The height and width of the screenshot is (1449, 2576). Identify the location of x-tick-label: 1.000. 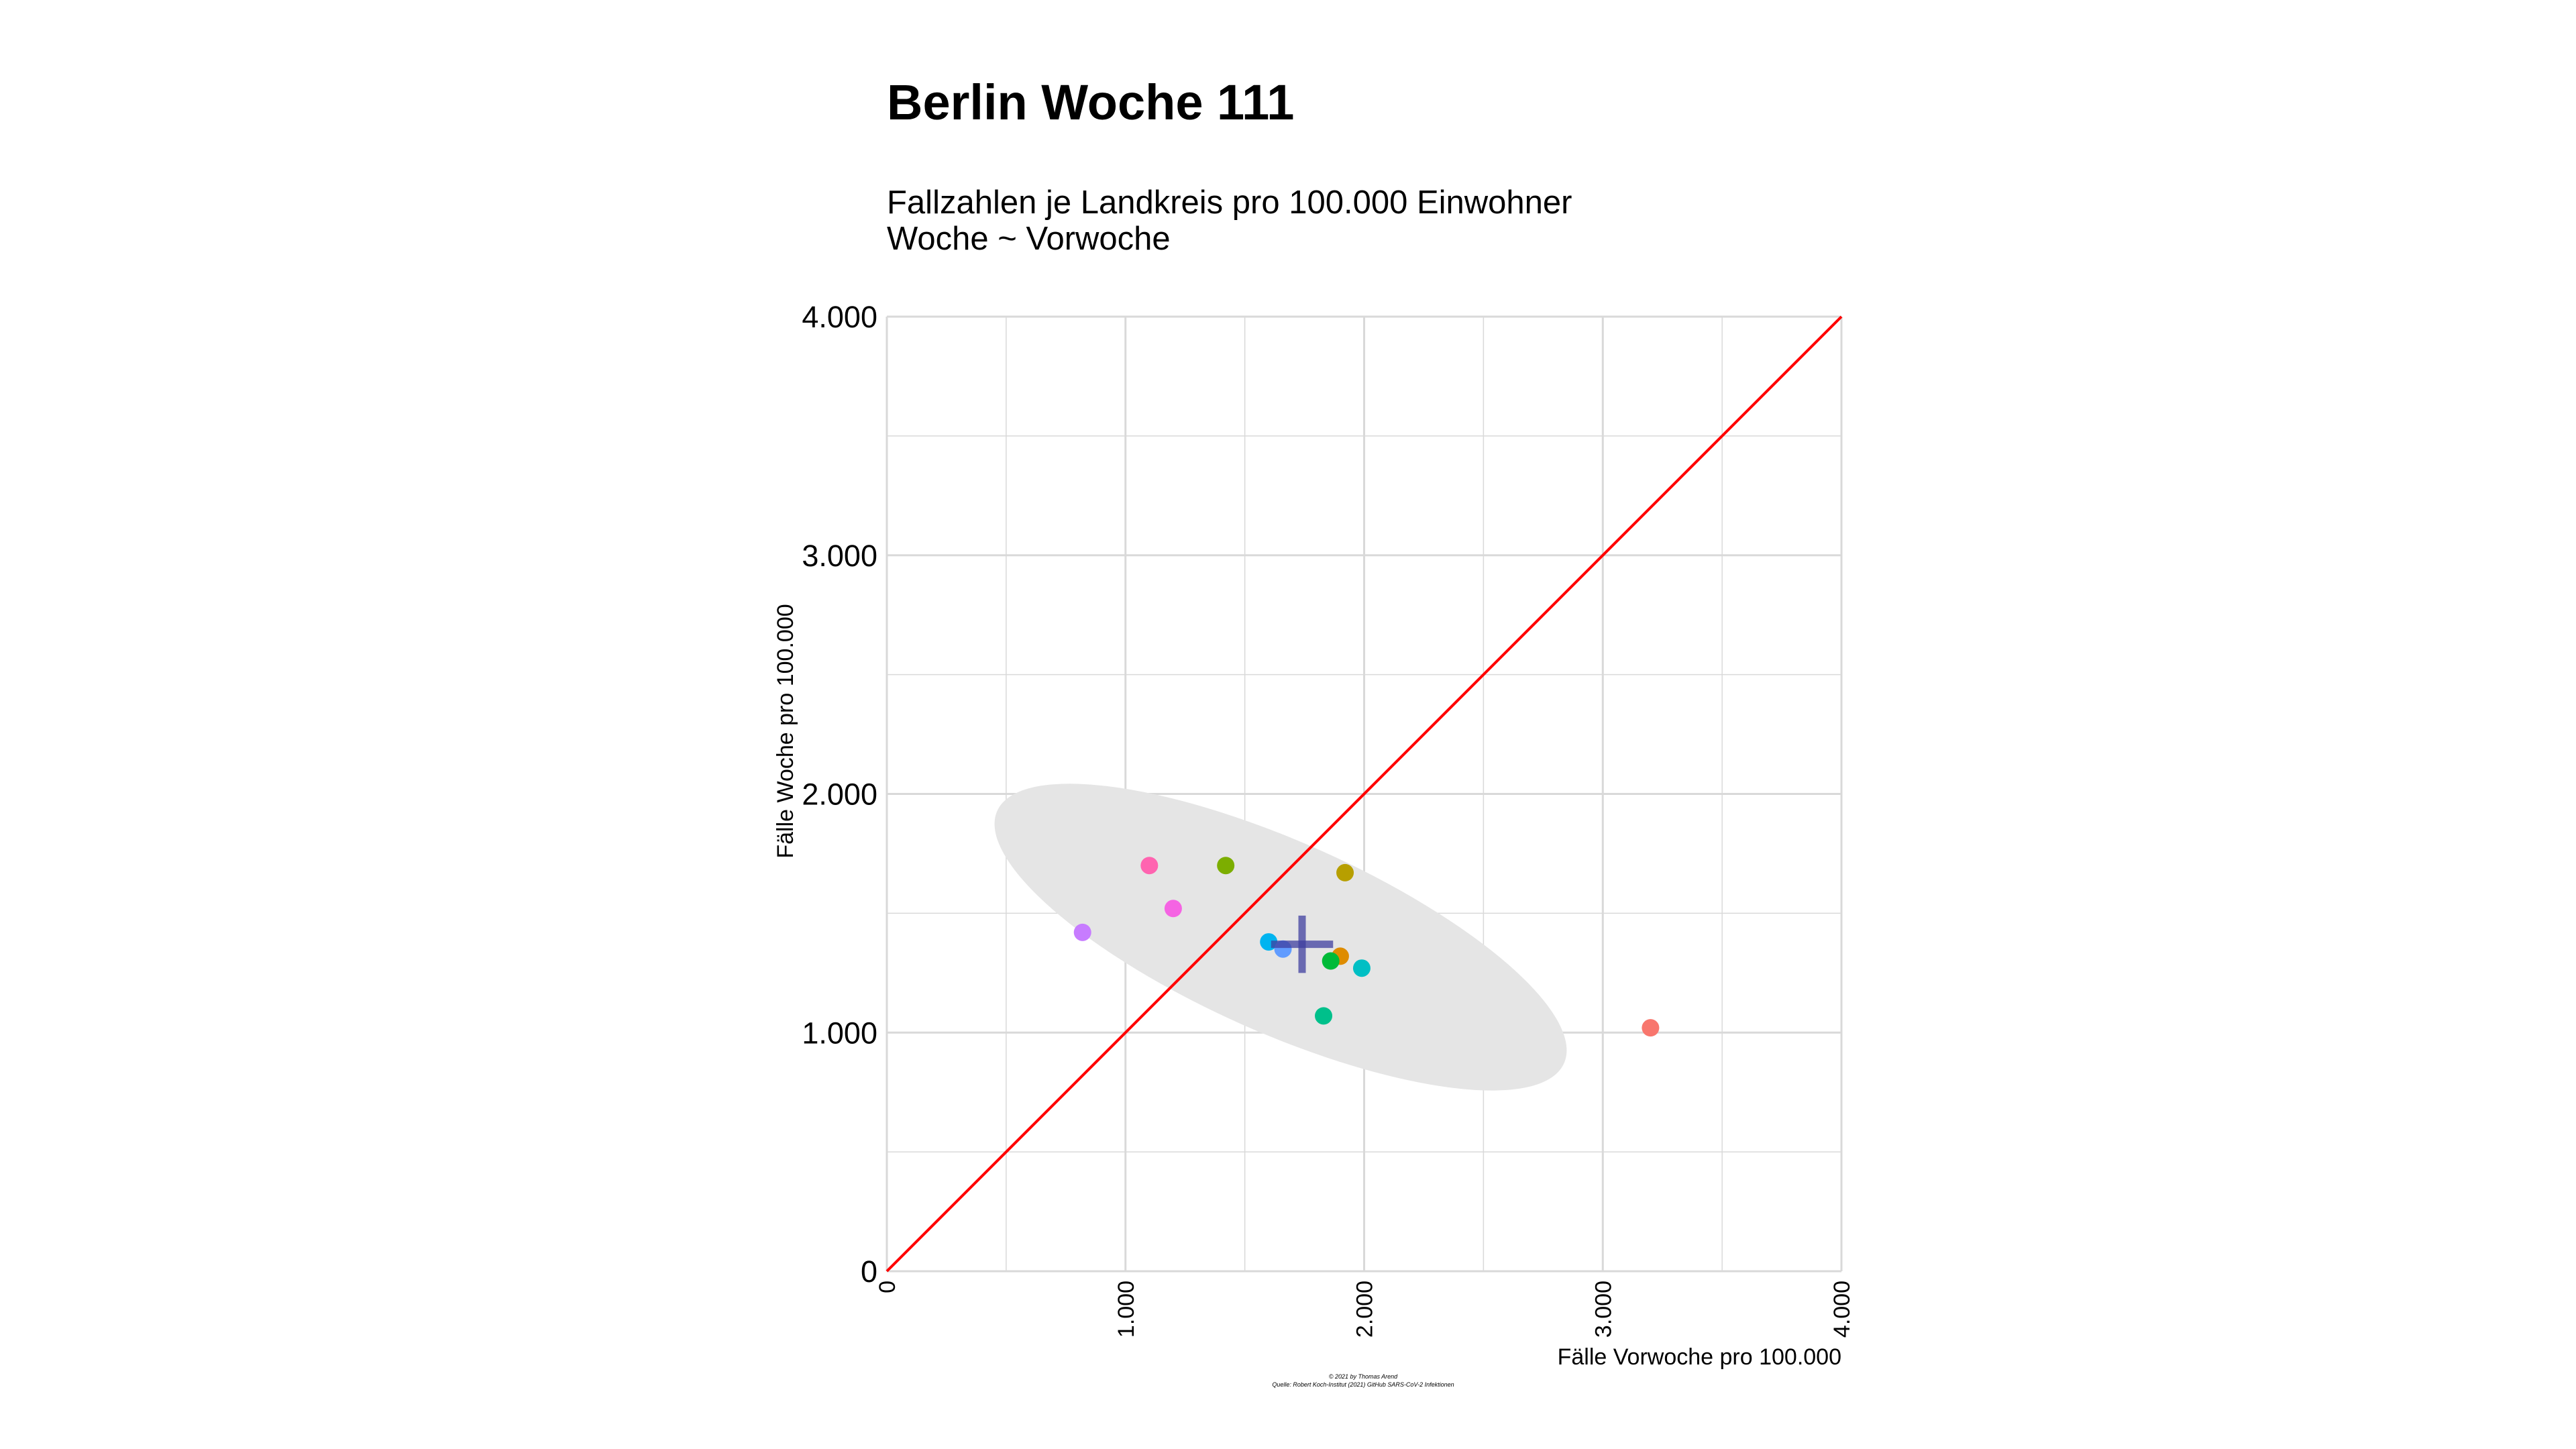
(1126, 1309).